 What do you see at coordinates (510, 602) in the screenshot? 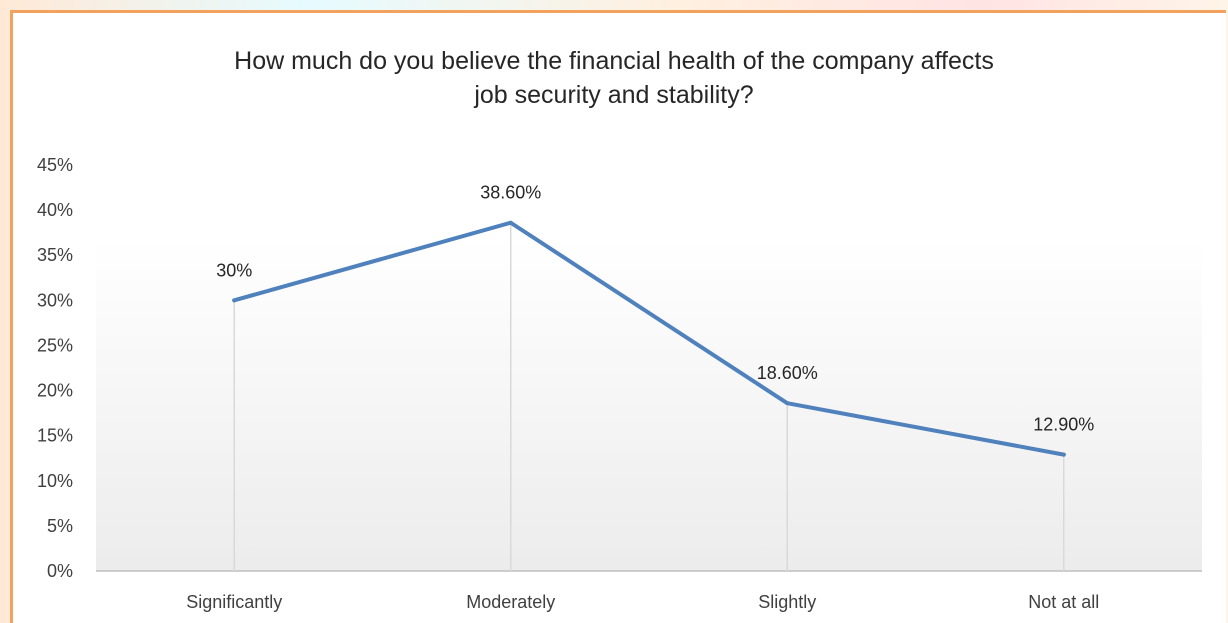
I see `x-tick-label: Moderately` at bounding box center [510, 602].